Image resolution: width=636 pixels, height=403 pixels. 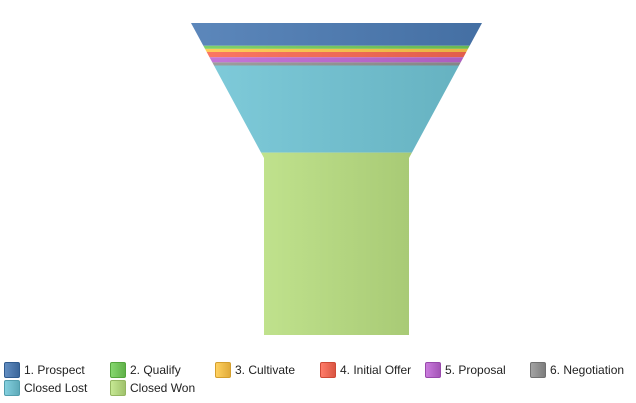 What do you see at coordinates (336, 243) in the screenshot?
I see `funnel-segment-closed-won` at bounding box center [336, 243].